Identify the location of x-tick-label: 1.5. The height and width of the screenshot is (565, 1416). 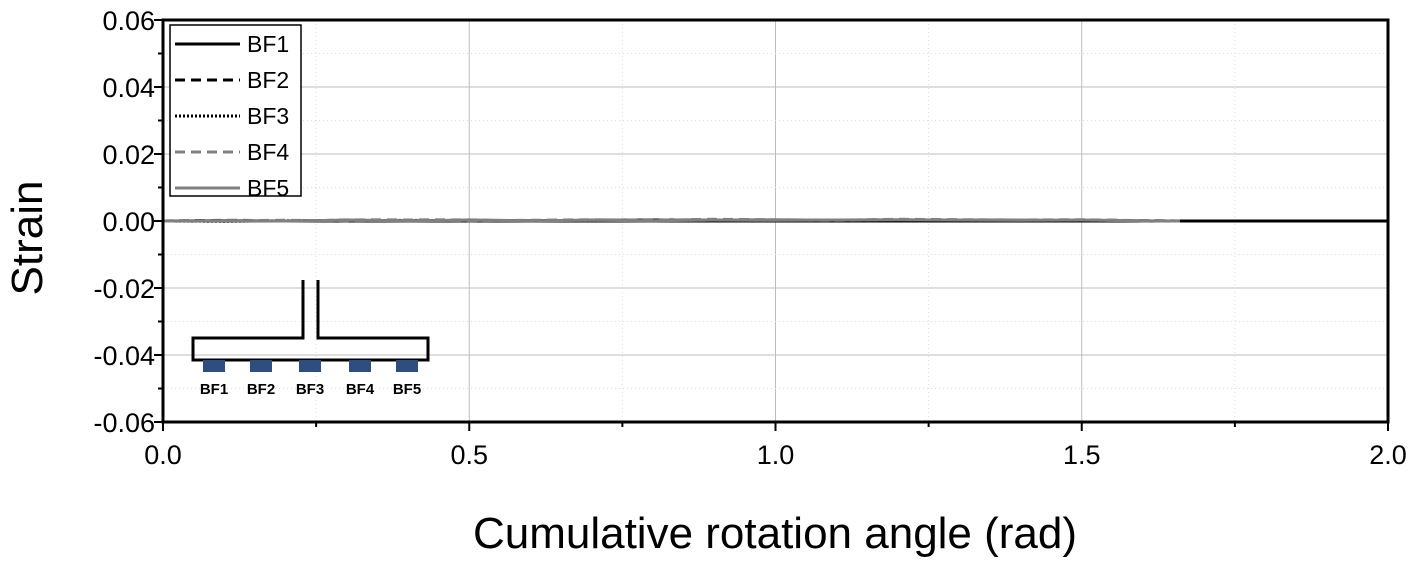
(1082, 455).